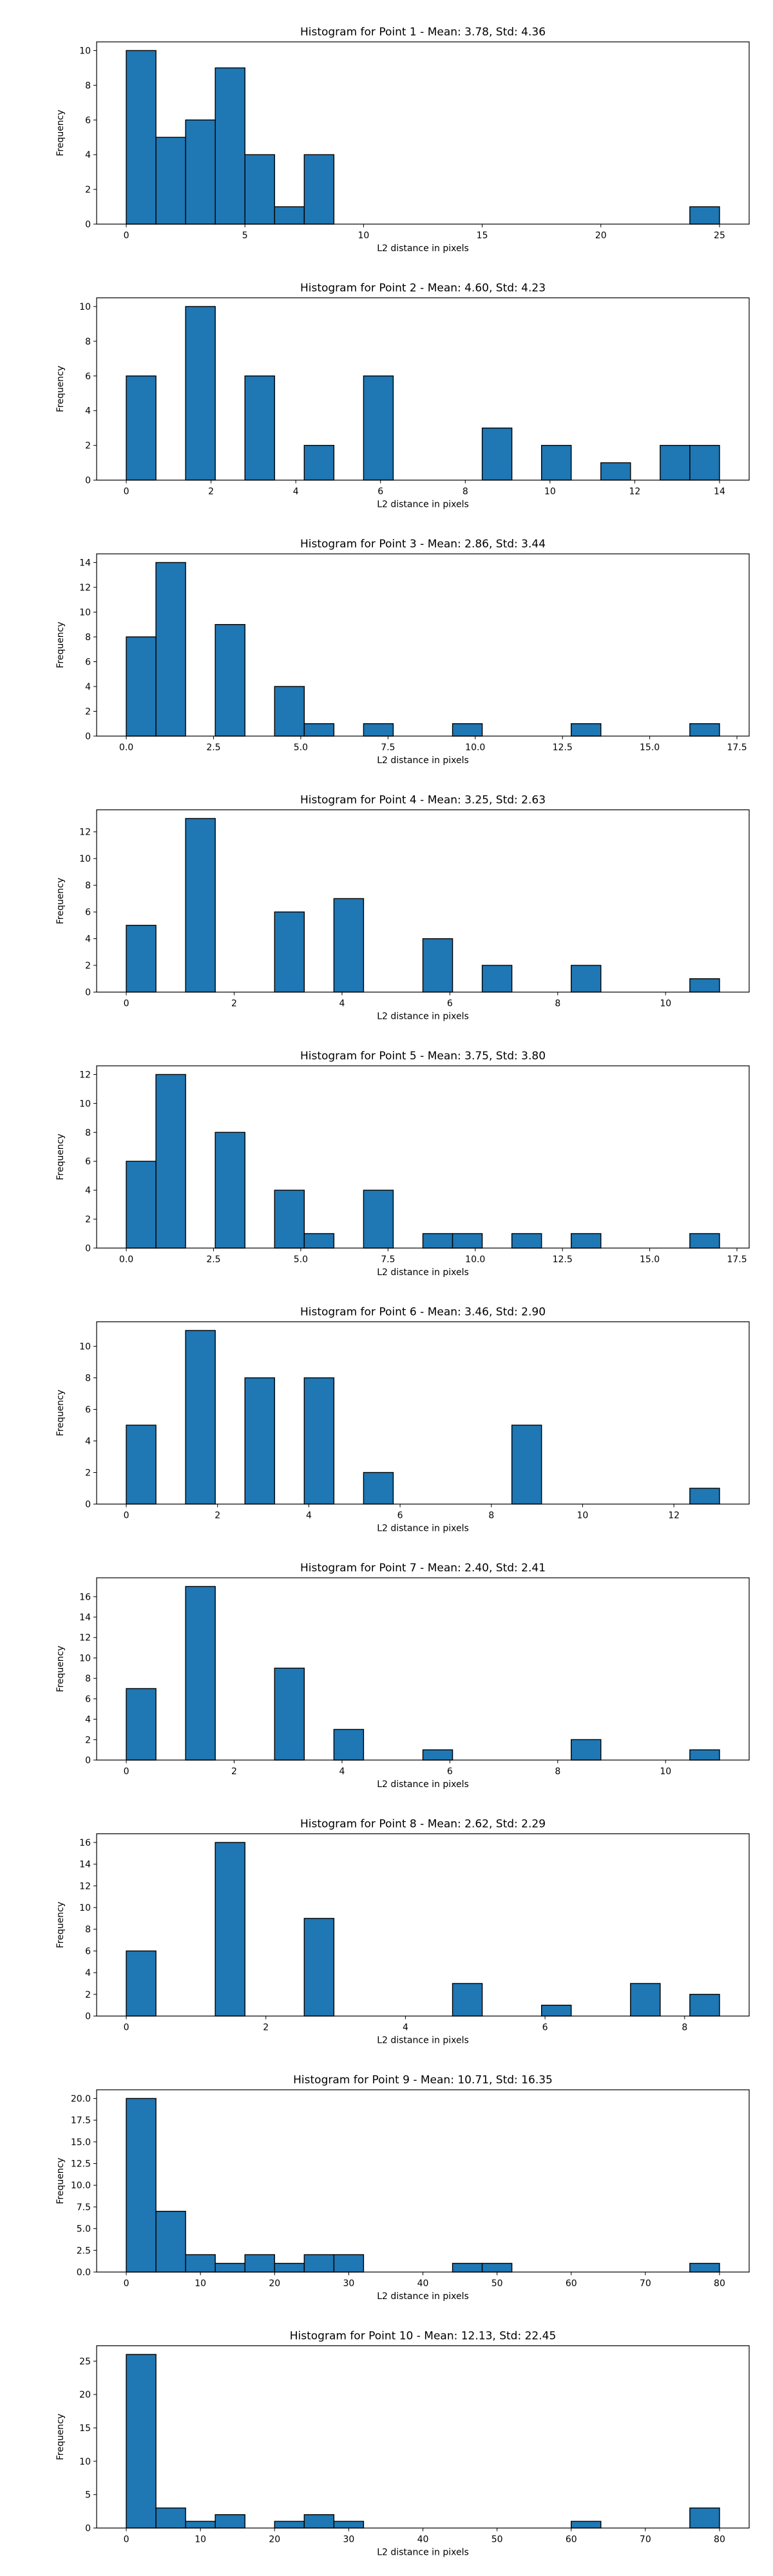 This screenshot has height=2576, width=773. I want to click on x-tick-label: 10, so click(200, 2540).